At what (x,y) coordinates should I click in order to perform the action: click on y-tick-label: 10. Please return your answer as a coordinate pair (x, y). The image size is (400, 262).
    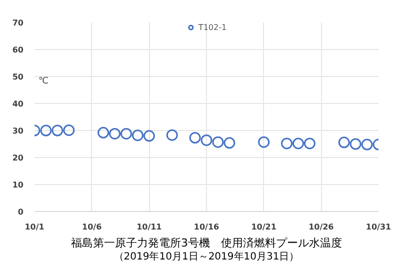
    Looking at the image, I should click on (18, 185).